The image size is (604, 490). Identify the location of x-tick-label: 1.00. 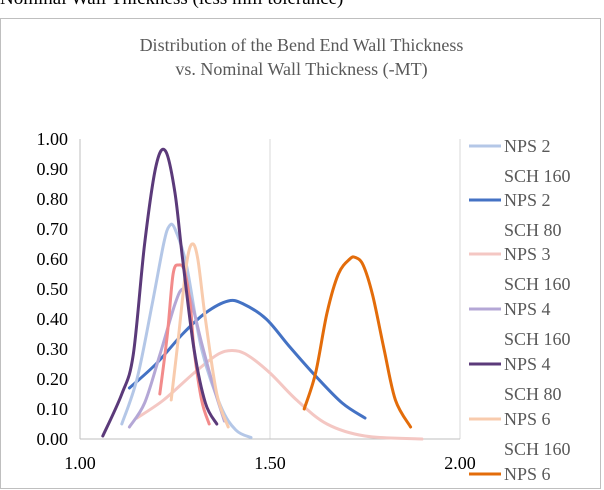
(80, 463).